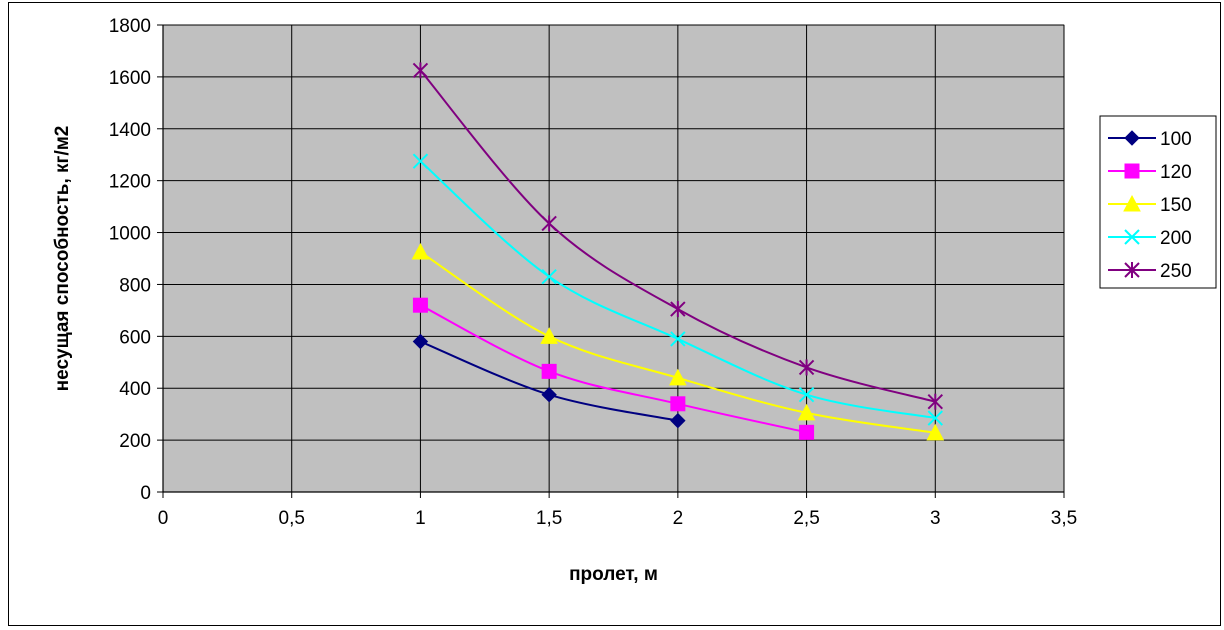 This screenshot has width=1224, height=630. What do you see at coordinates (130, 234) in the screenshot?
I see `y-tick-label: 1000` at bounding box center [130, 234].